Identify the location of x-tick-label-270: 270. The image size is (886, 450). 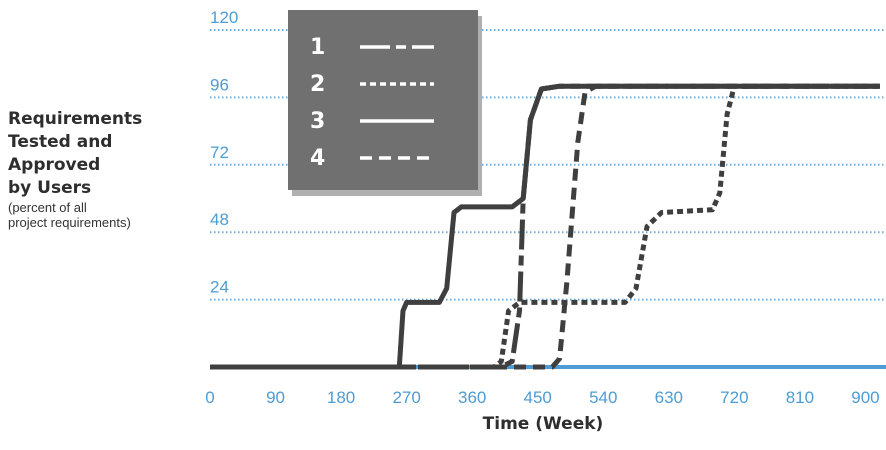
(406, 397).